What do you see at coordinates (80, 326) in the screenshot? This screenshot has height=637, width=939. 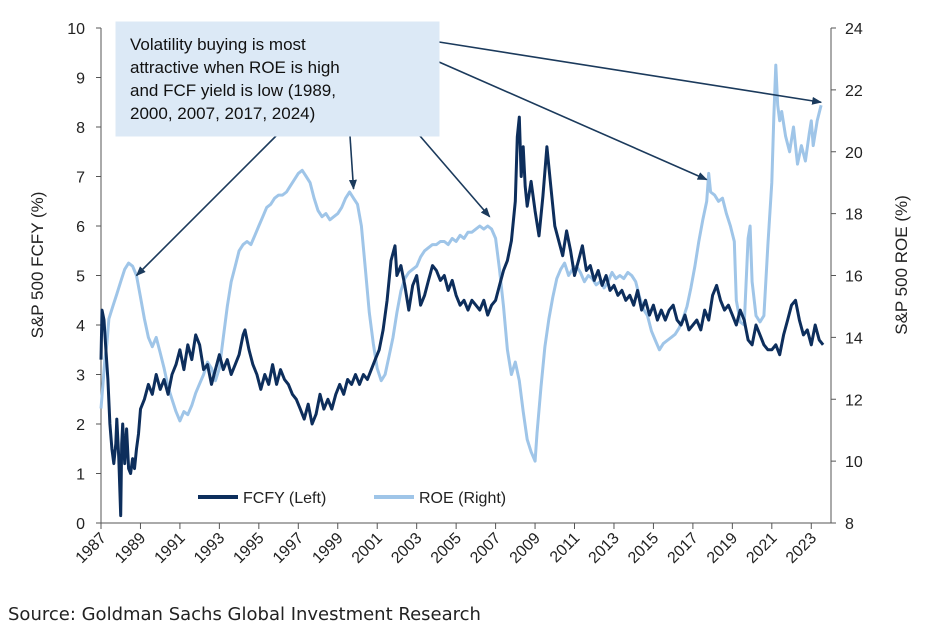 I see `y-left-tick-label: 4` at bounding box center [80, 326].